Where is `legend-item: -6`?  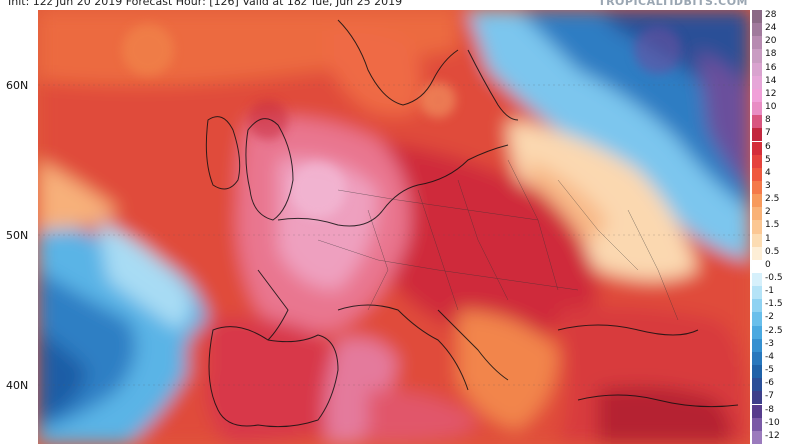
legend-item: -6 is located at coordinates (770, 385).